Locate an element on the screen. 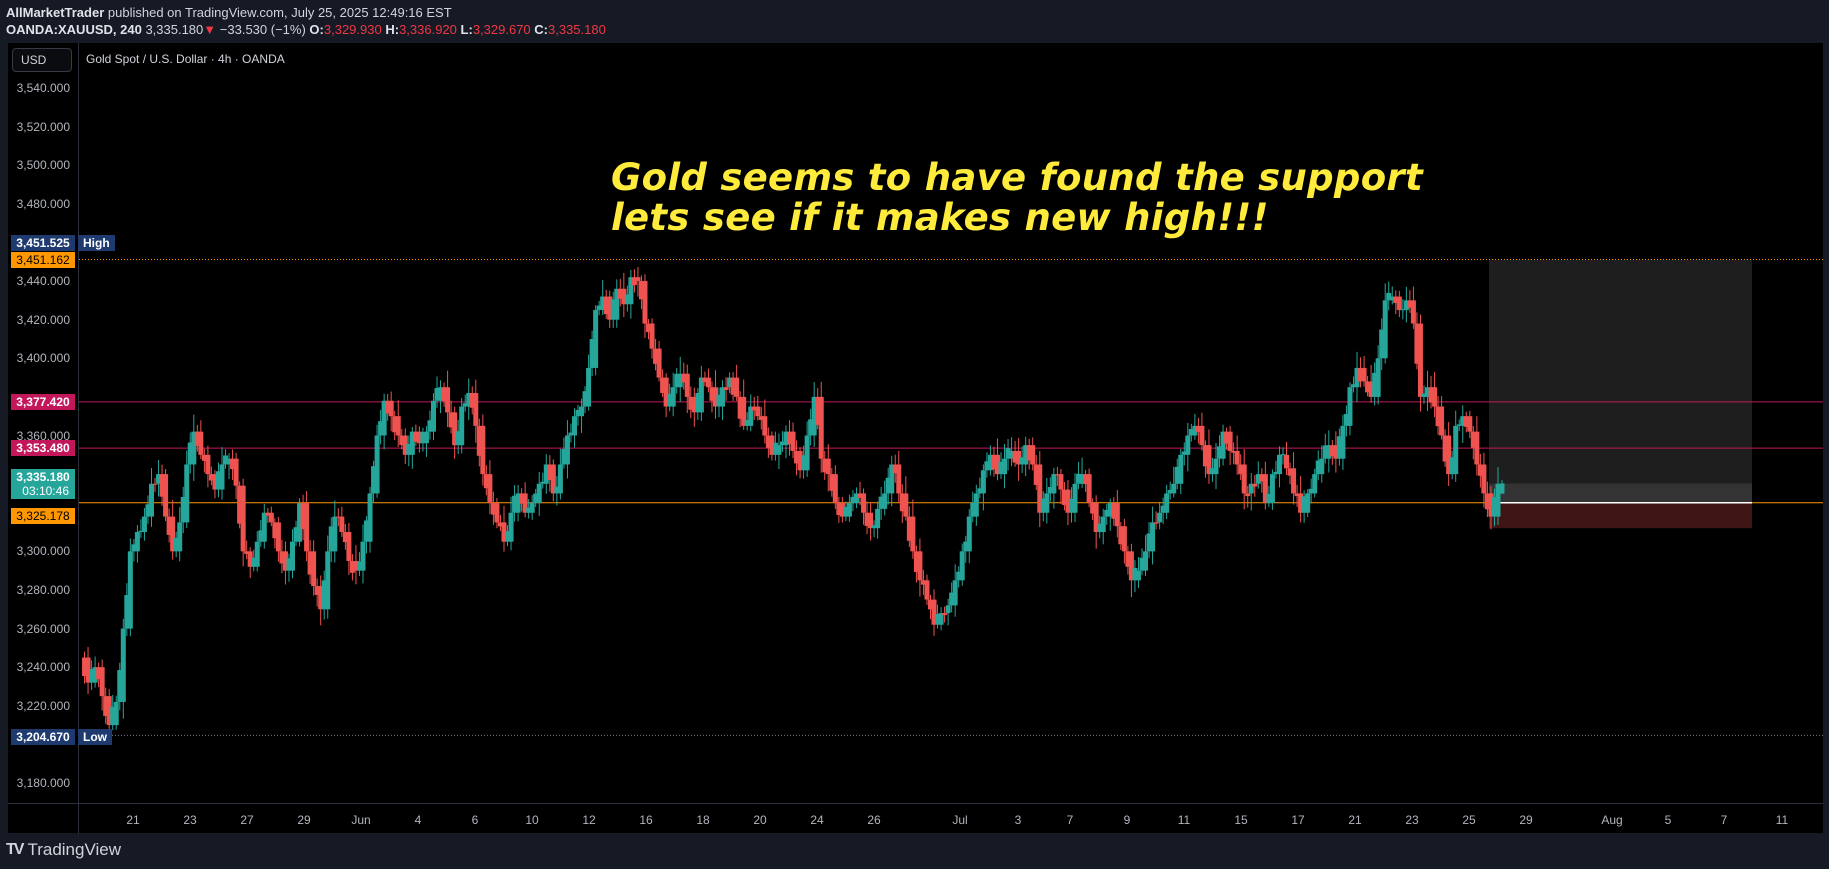 The width and height of the screenshot is (1829, 869). down-arrow-icon: ▼ is located at coordinates (210, 29).